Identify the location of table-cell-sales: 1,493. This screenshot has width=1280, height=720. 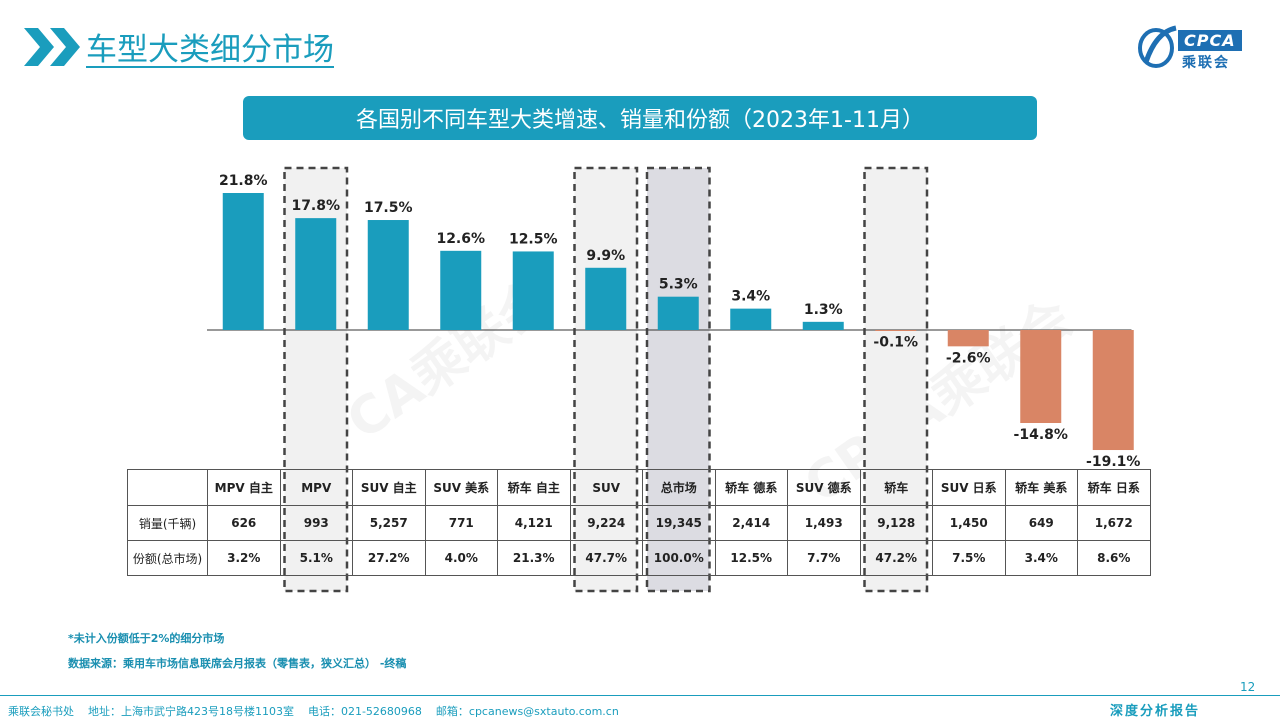
(824, 523).